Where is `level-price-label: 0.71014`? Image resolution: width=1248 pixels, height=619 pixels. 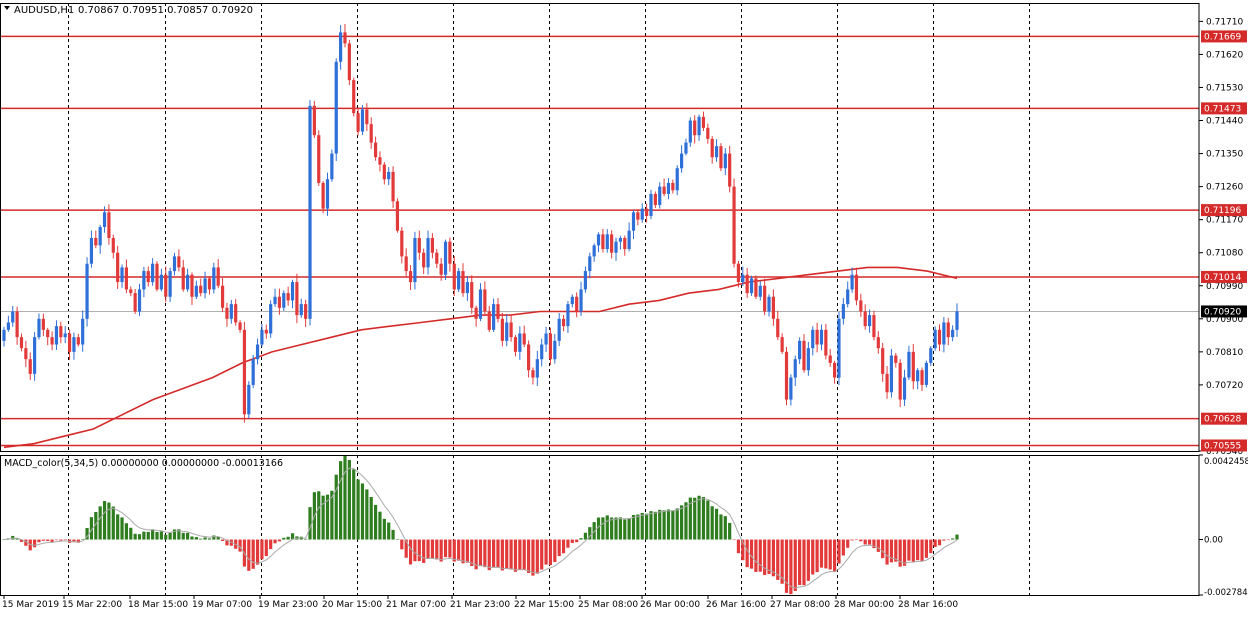 level-price-label: 0.71014 is located at coordinates (1222, 278).